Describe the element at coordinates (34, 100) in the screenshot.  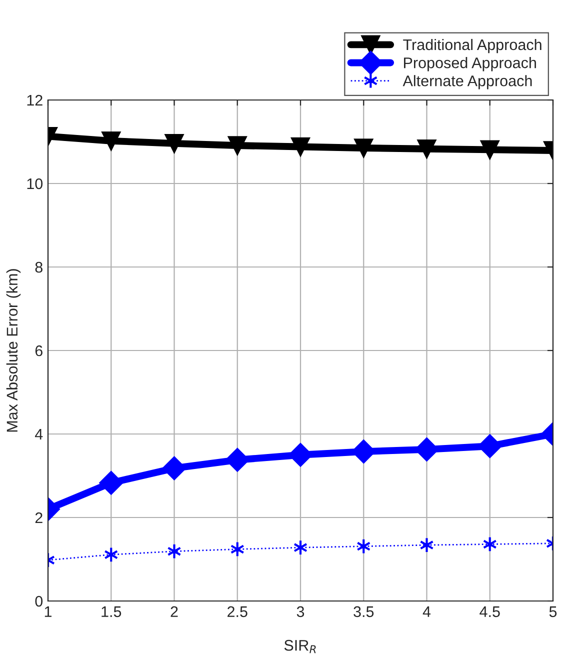
I see `y-tick-label: 12` at that location.